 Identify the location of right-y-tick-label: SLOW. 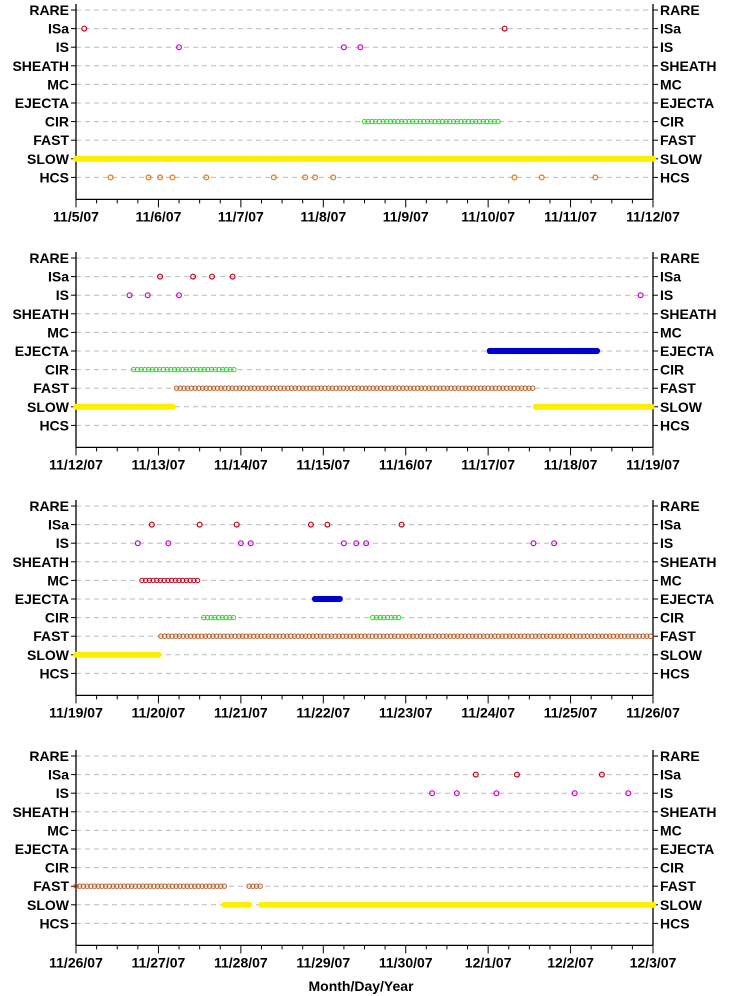
(681, 655).